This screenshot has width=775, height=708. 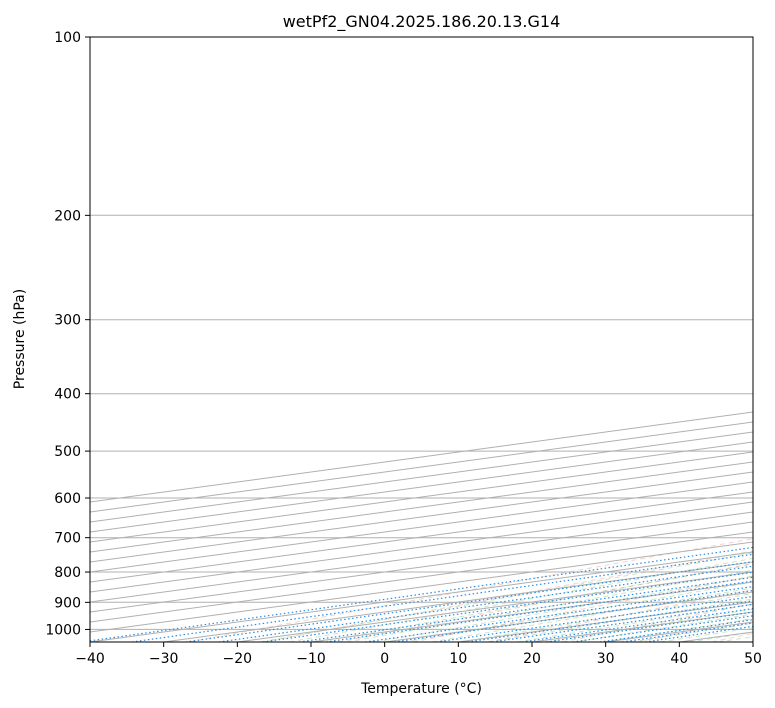 I want to click on y-tick-label: 400, so click(x=67, y=395).